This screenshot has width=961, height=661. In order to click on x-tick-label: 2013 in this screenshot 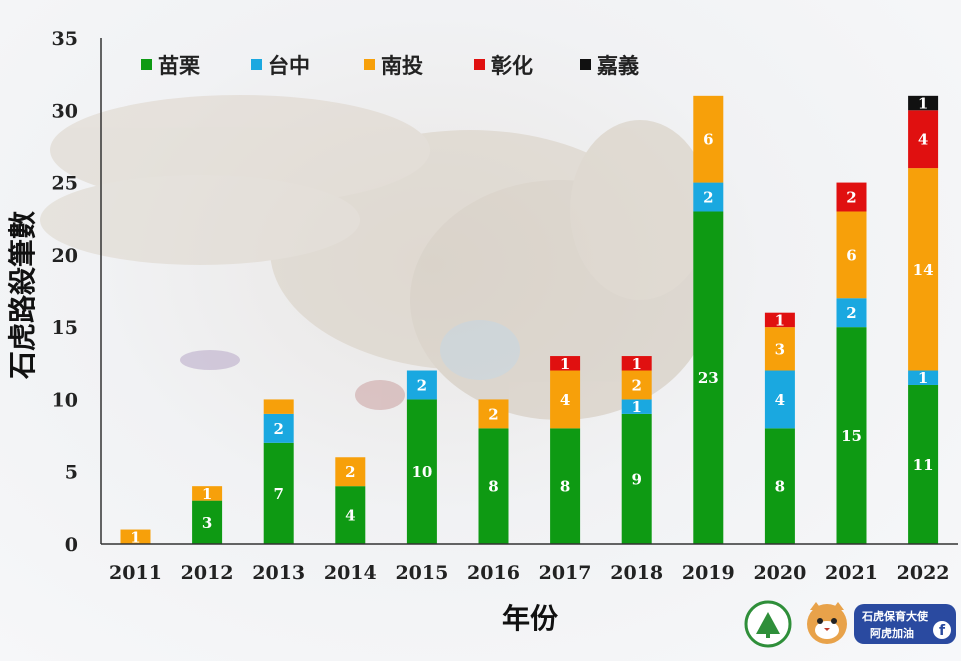, I will do `click(278, 573)`.